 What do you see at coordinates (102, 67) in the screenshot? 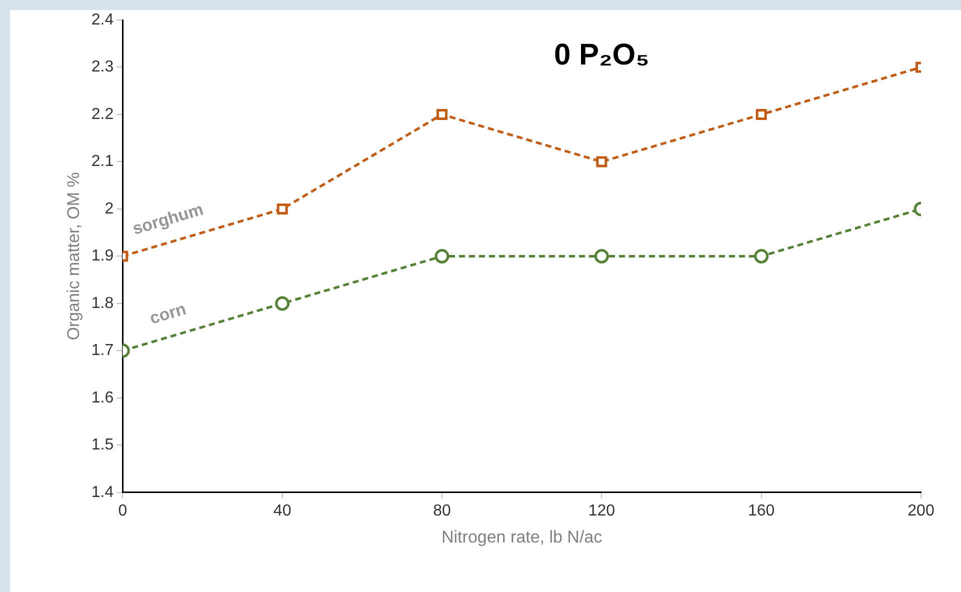
I see `y-tick-label: 2.3` at bounding box center [102, 67].